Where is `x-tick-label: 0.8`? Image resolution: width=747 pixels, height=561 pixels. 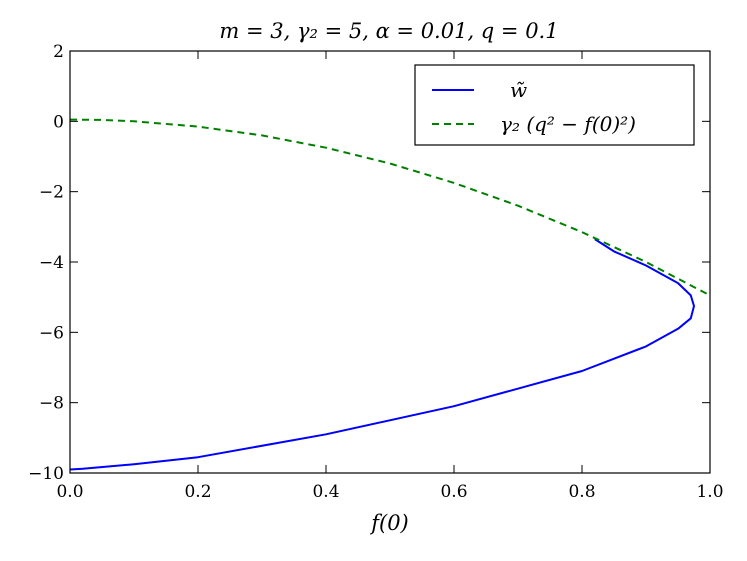 x-tick-label: 0.8 is located at coordinates (581, 492).